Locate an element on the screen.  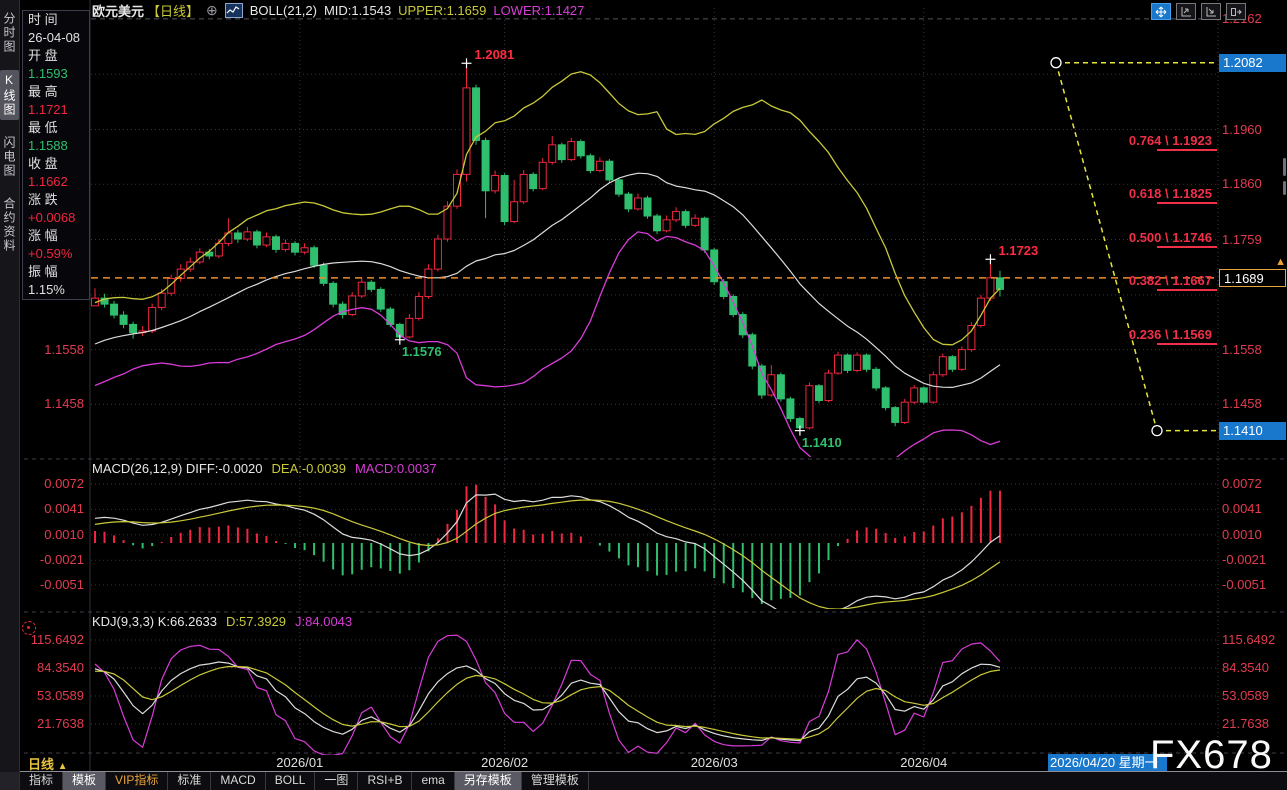
bottom-tab-管理模板: 管理模板 is located at coordinates (555, 781).